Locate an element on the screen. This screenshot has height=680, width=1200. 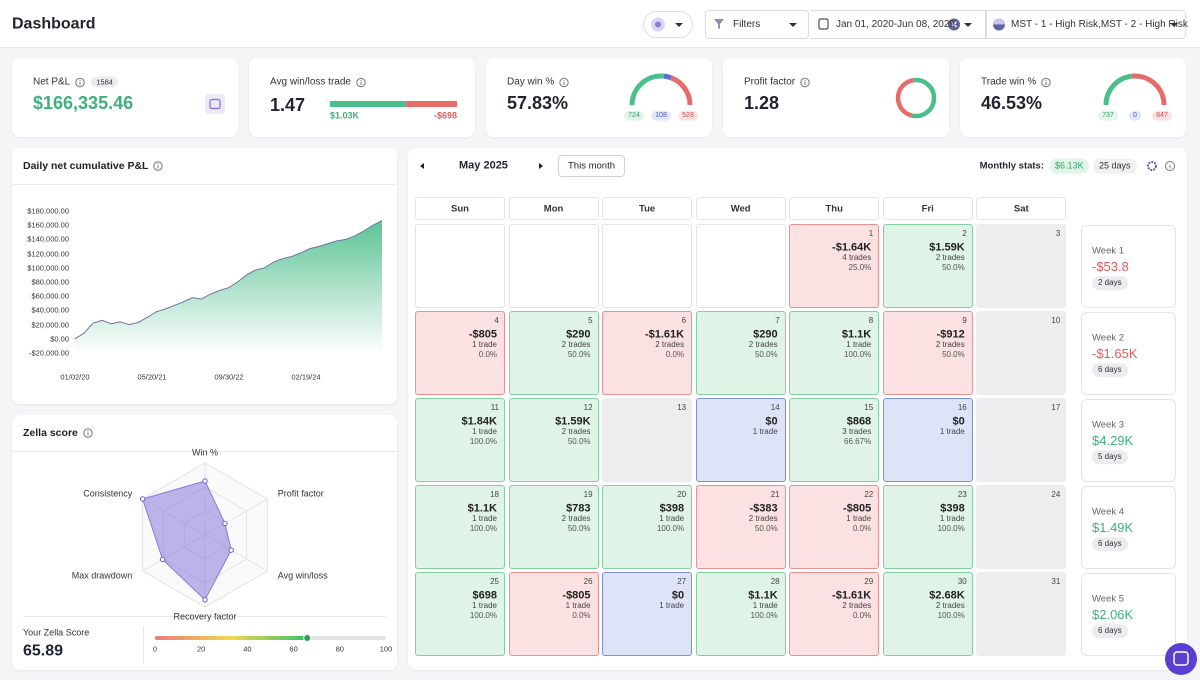
filter-icon is located at coordinates (719, 24).